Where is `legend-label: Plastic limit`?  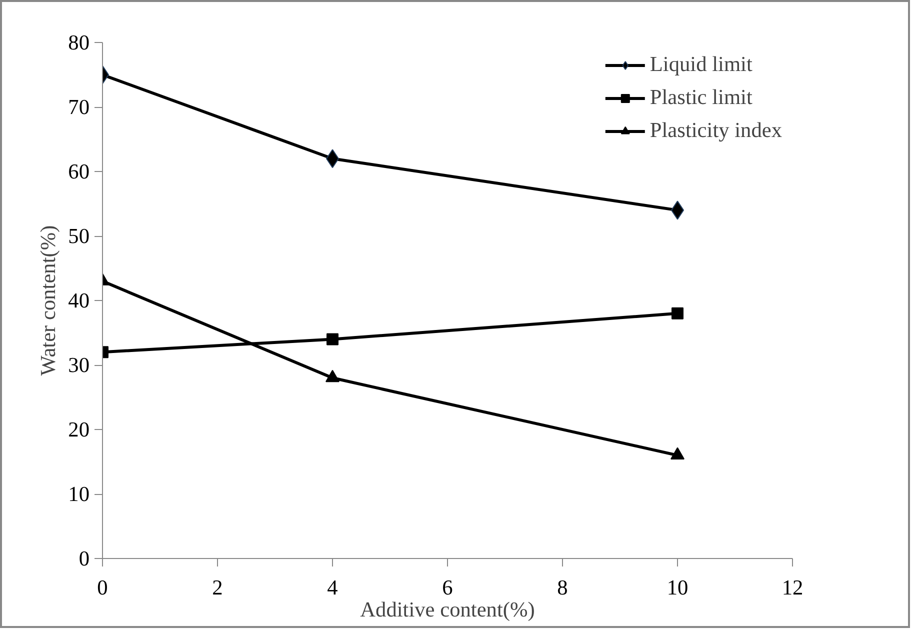 legend-label: Plastic limit is located at coordinates (701, 97).